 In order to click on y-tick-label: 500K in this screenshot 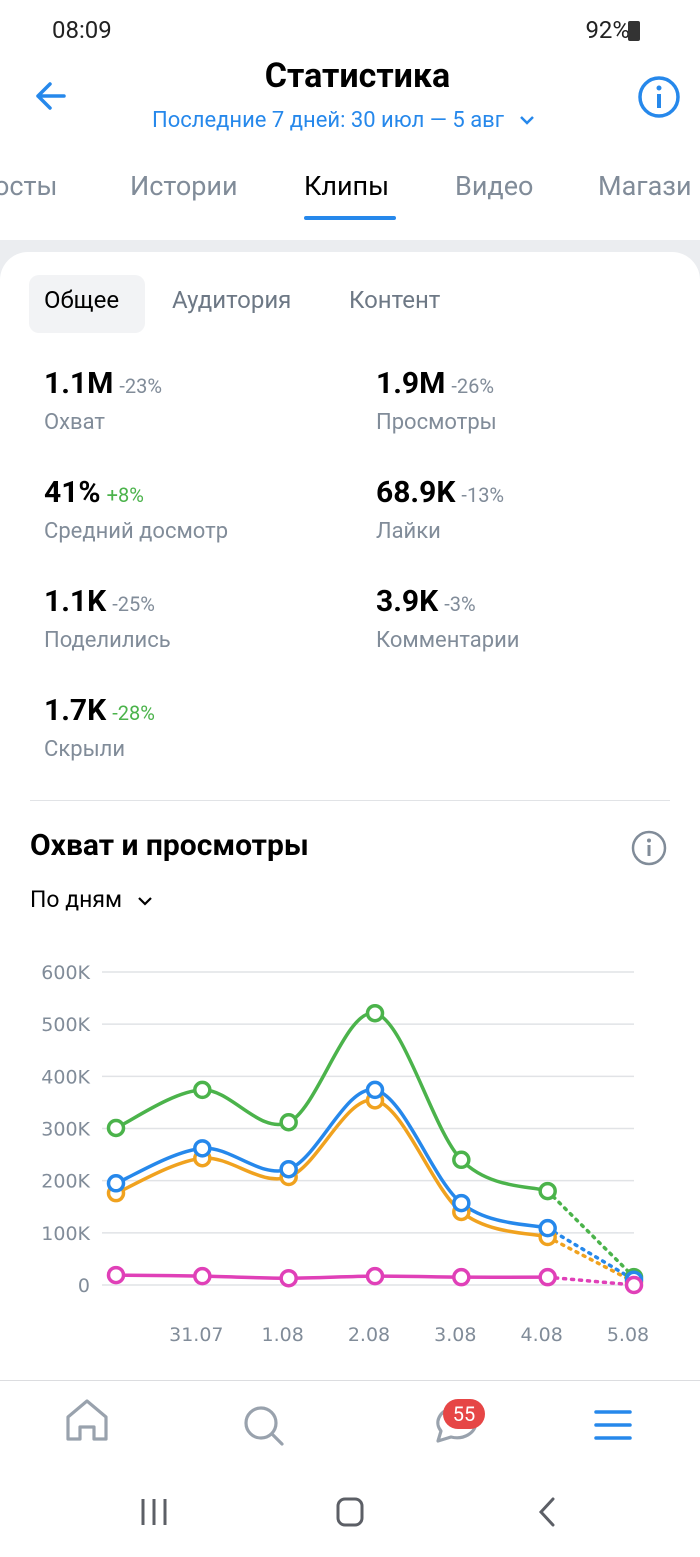, I will do `click(65, 1025)`.